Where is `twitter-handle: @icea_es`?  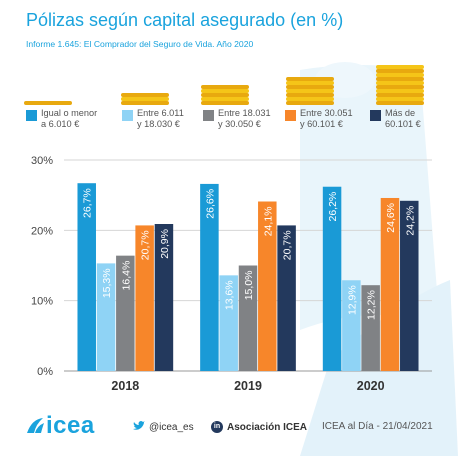
twitter-handle: @icea_es is located at coordinates (163, 427).